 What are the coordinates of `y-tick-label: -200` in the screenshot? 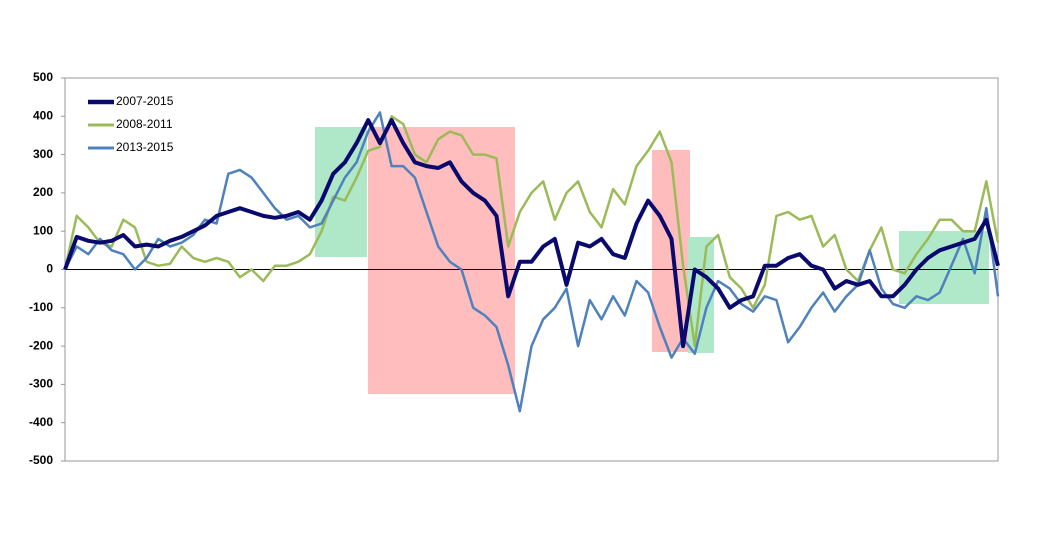 It's located at (41, 345).